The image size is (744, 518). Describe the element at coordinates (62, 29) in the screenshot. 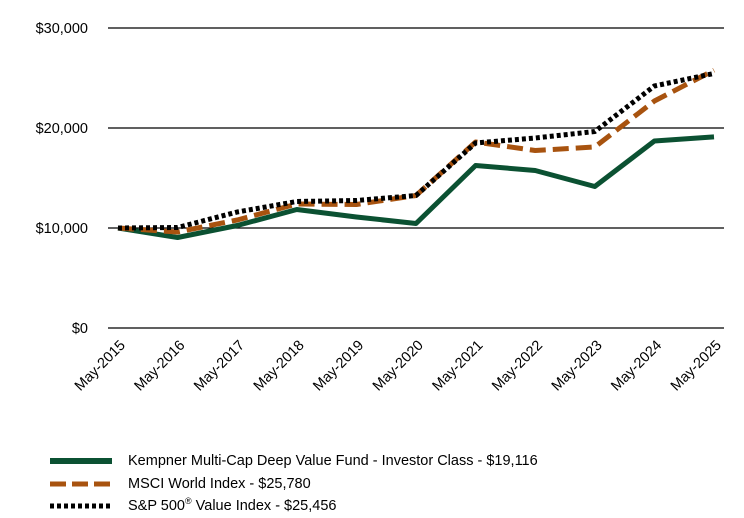

I see `y-tick-label: $30,000` at that location.